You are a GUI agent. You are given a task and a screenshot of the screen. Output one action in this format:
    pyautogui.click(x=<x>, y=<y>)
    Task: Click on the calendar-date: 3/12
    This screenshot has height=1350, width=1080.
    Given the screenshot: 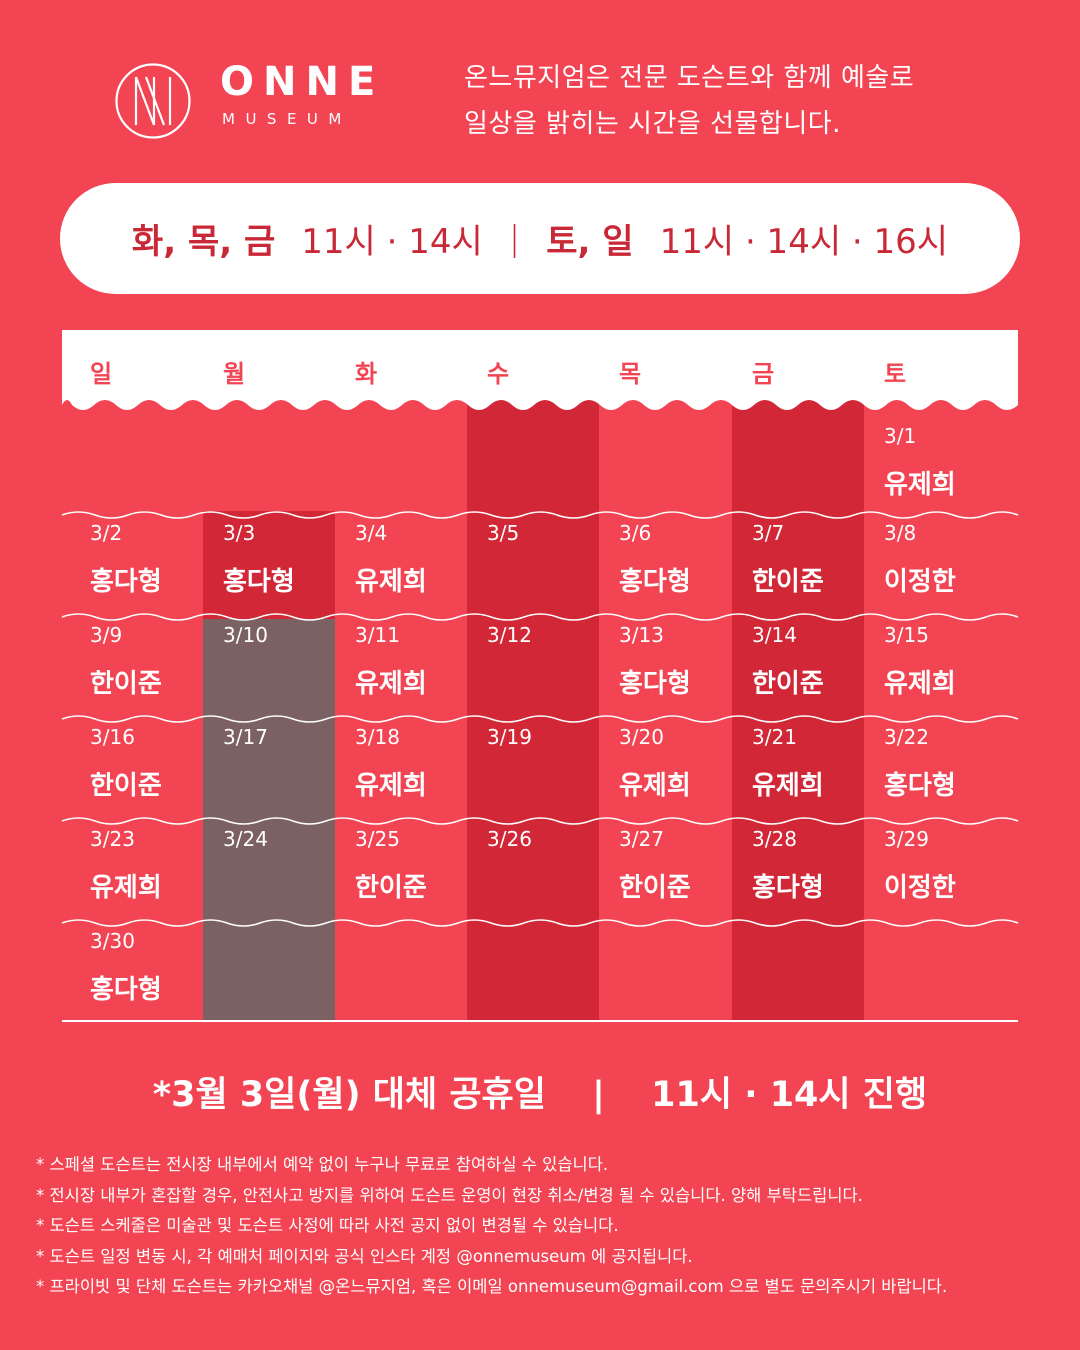 What is the action you would take?
    pyautogui.click(x=509, y=635)
    